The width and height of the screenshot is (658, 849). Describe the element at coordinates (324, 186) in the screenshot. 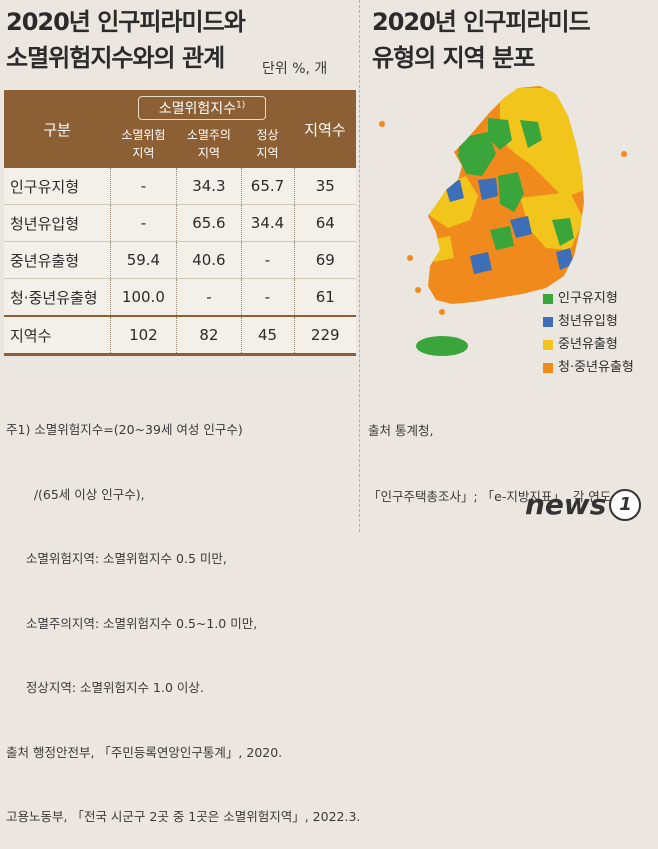

I see `cell: 35` at that location.